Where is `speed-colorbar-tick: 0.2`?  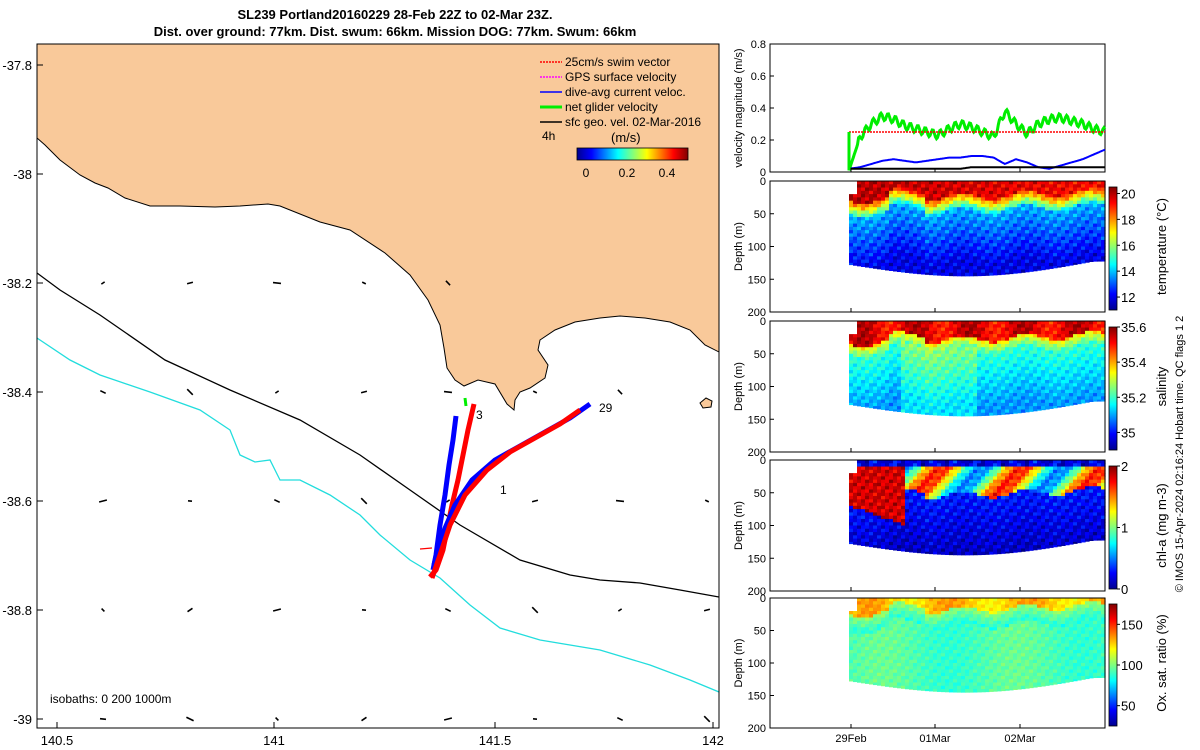 speed-colorbar-tick: 0.2 is located at coordinates (627, 173).